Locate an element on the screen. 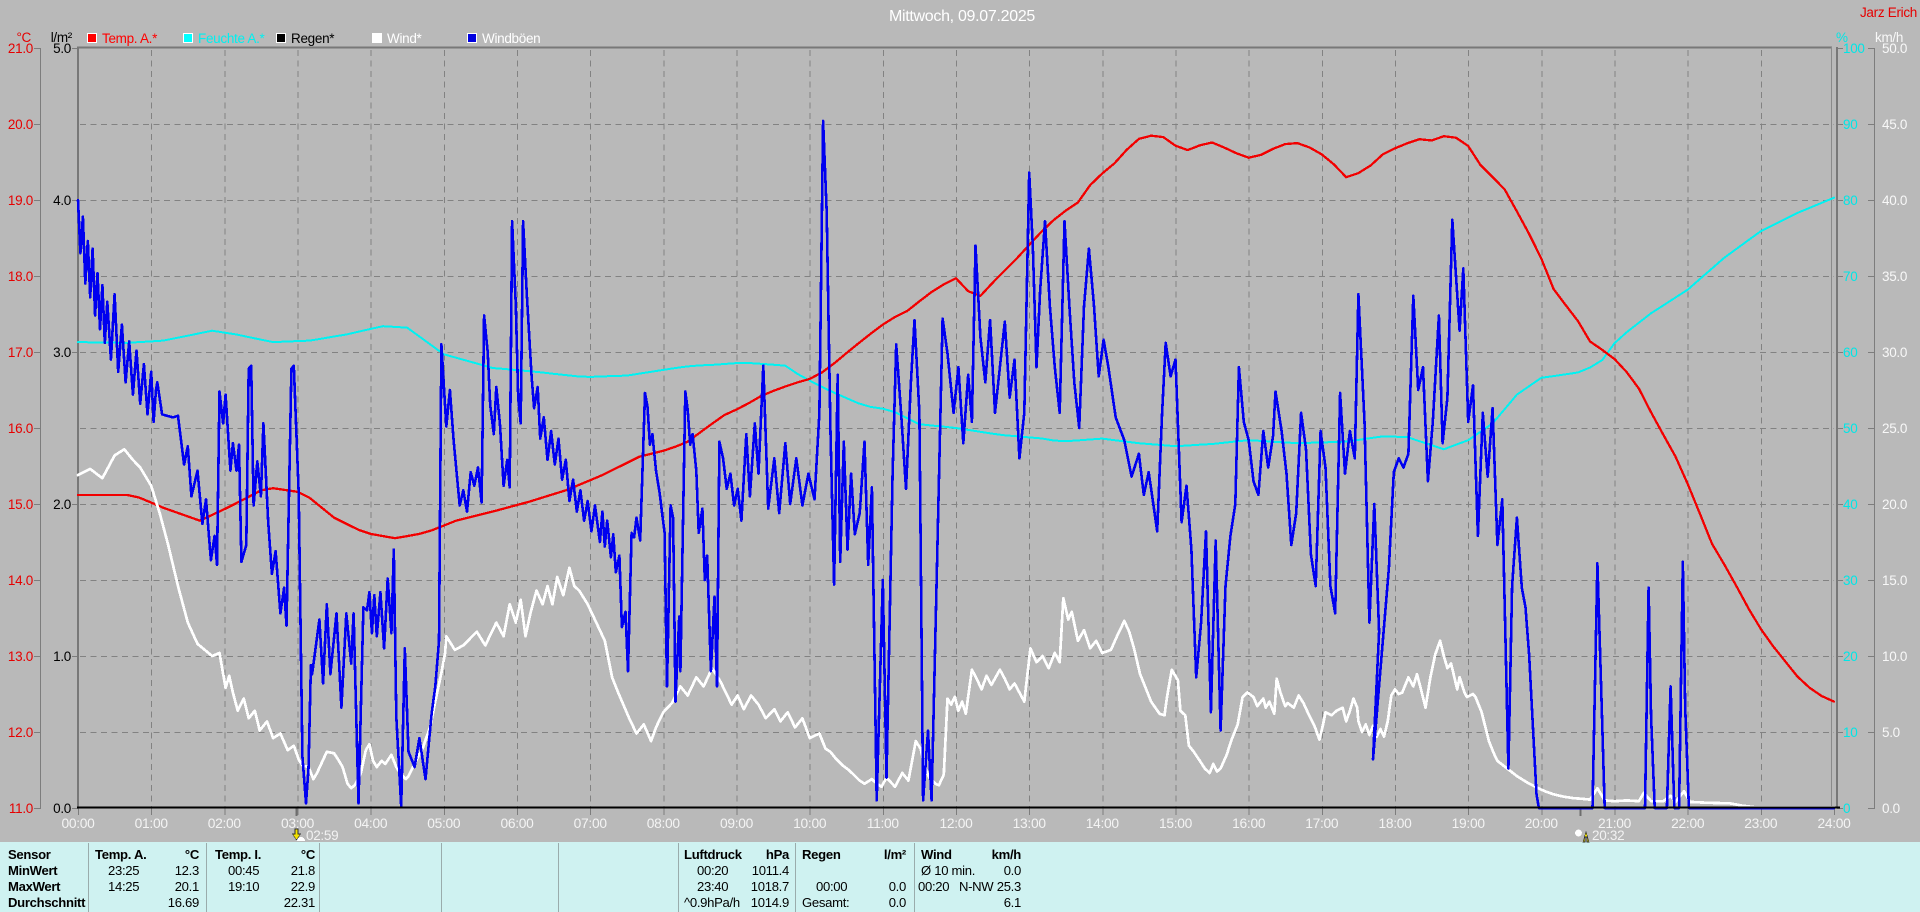 The width and height of the screenshot is (1920, 912). svg-text: 12.0 is located at coordinates (20, 732).